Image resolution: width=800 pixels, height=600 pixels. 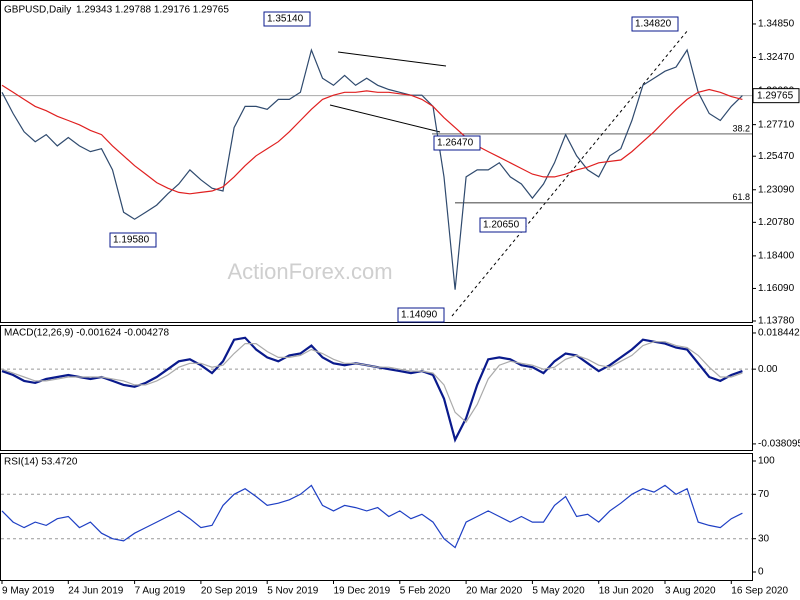 I want to click on annotation: 1.34820, so click(x=653, y=24).